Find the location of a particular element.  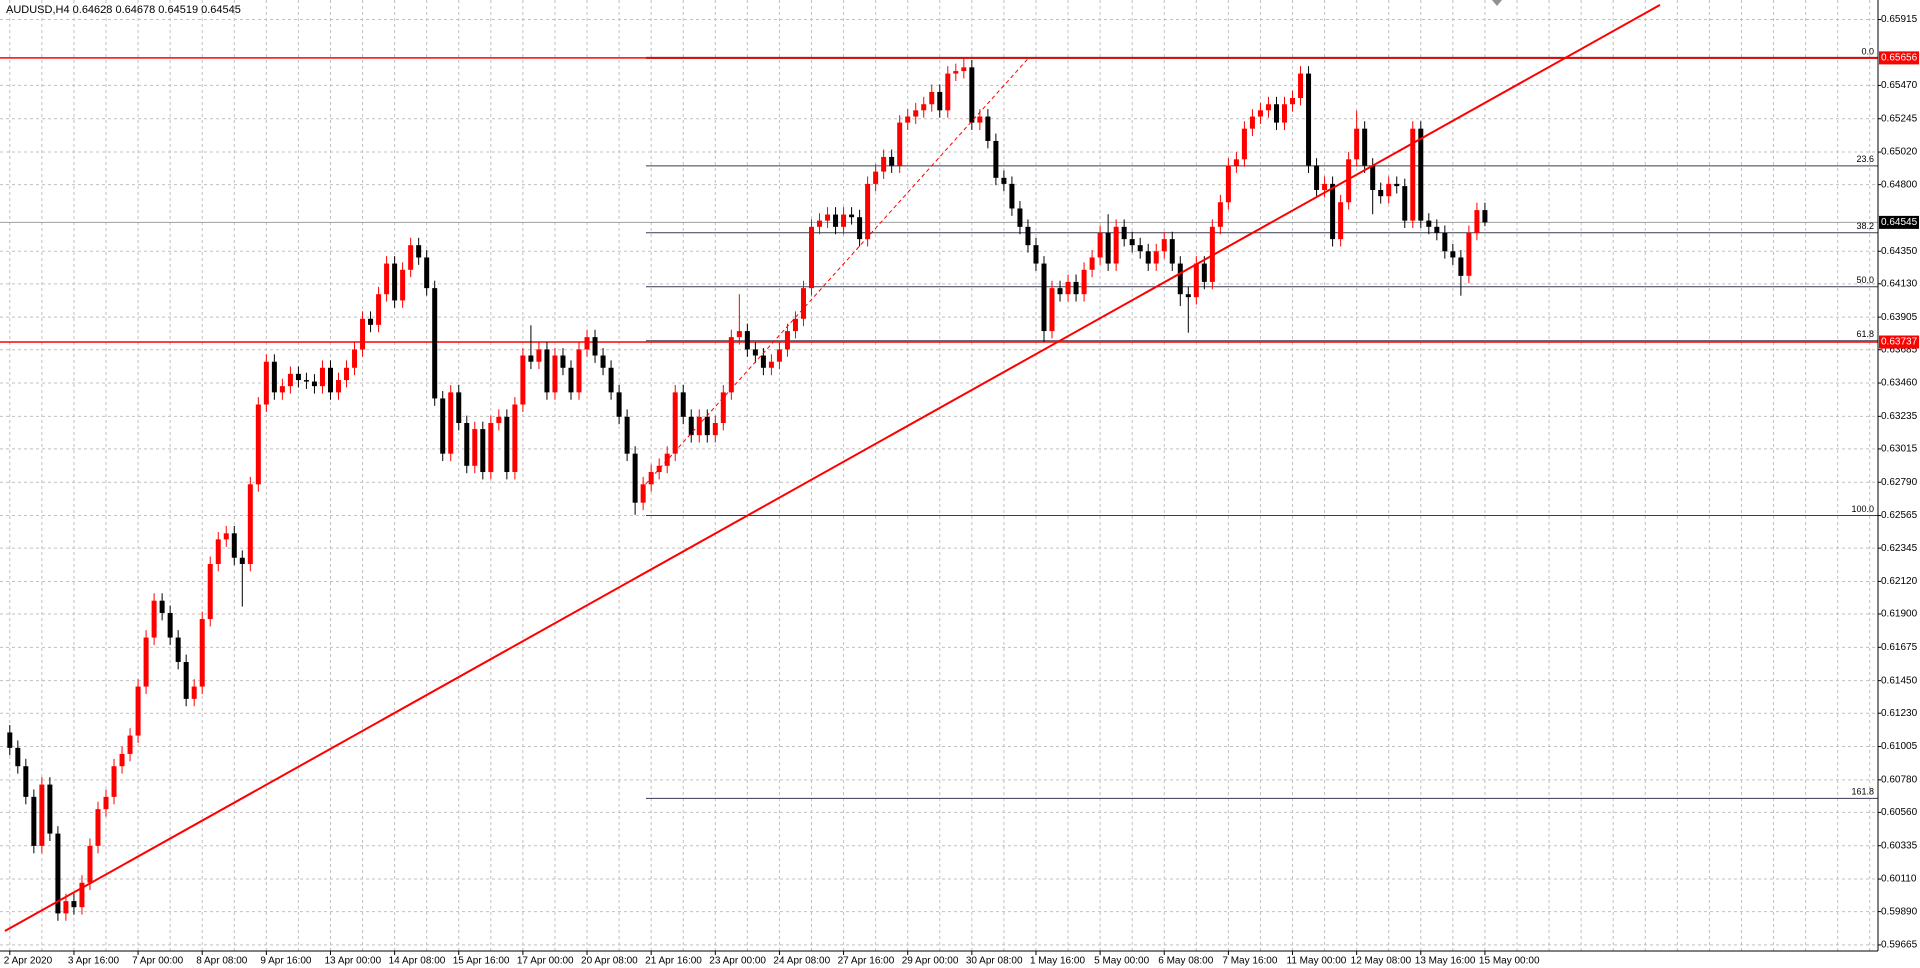

x-tick-label: 30 Apr 08:00 is located at coordinates (994, 961).